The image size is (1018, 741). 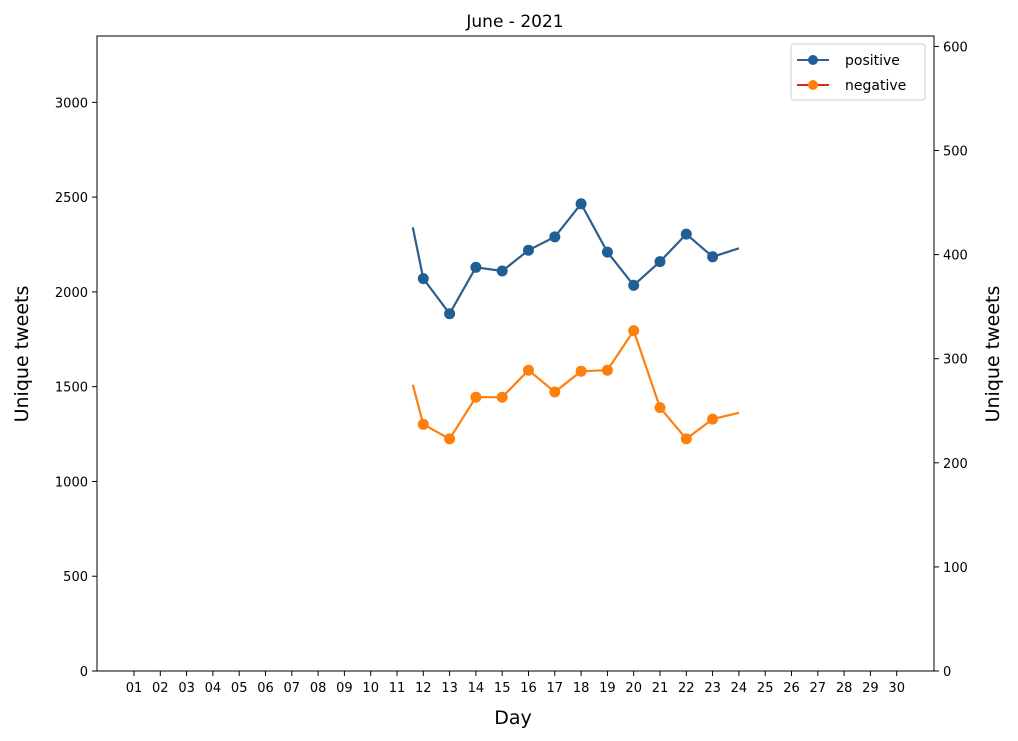 What do you see at coordinates (502, 688) in the screenshot?
I see `x-tick-label: 15` at bounding box center [502, 688].